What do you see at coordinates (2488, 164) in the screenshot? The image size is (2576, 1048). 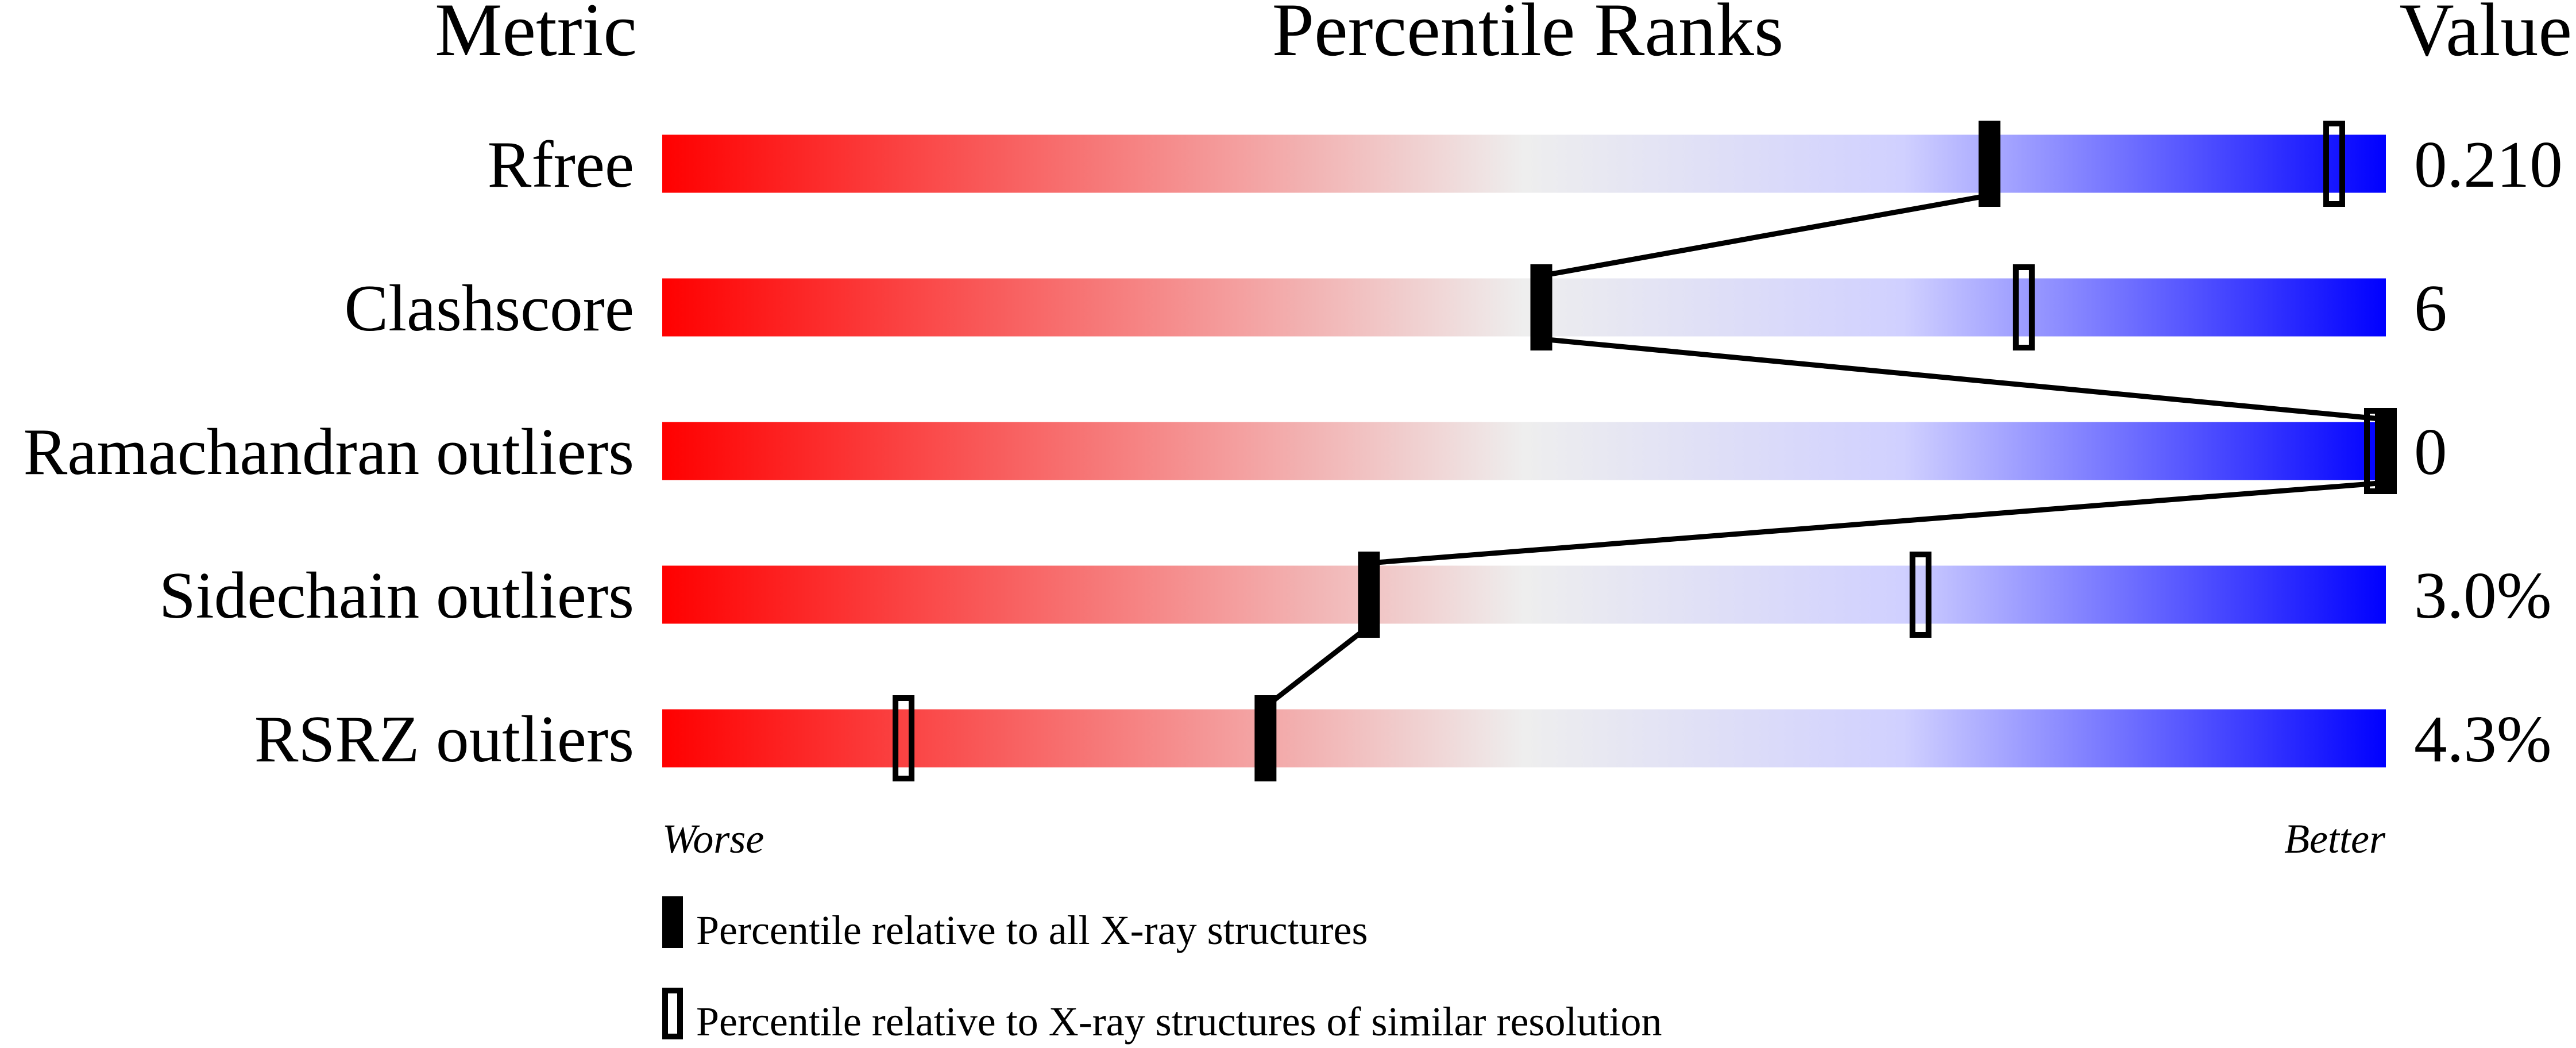 I see `metric-value: 0.210` at bounding box center [2488, 164].